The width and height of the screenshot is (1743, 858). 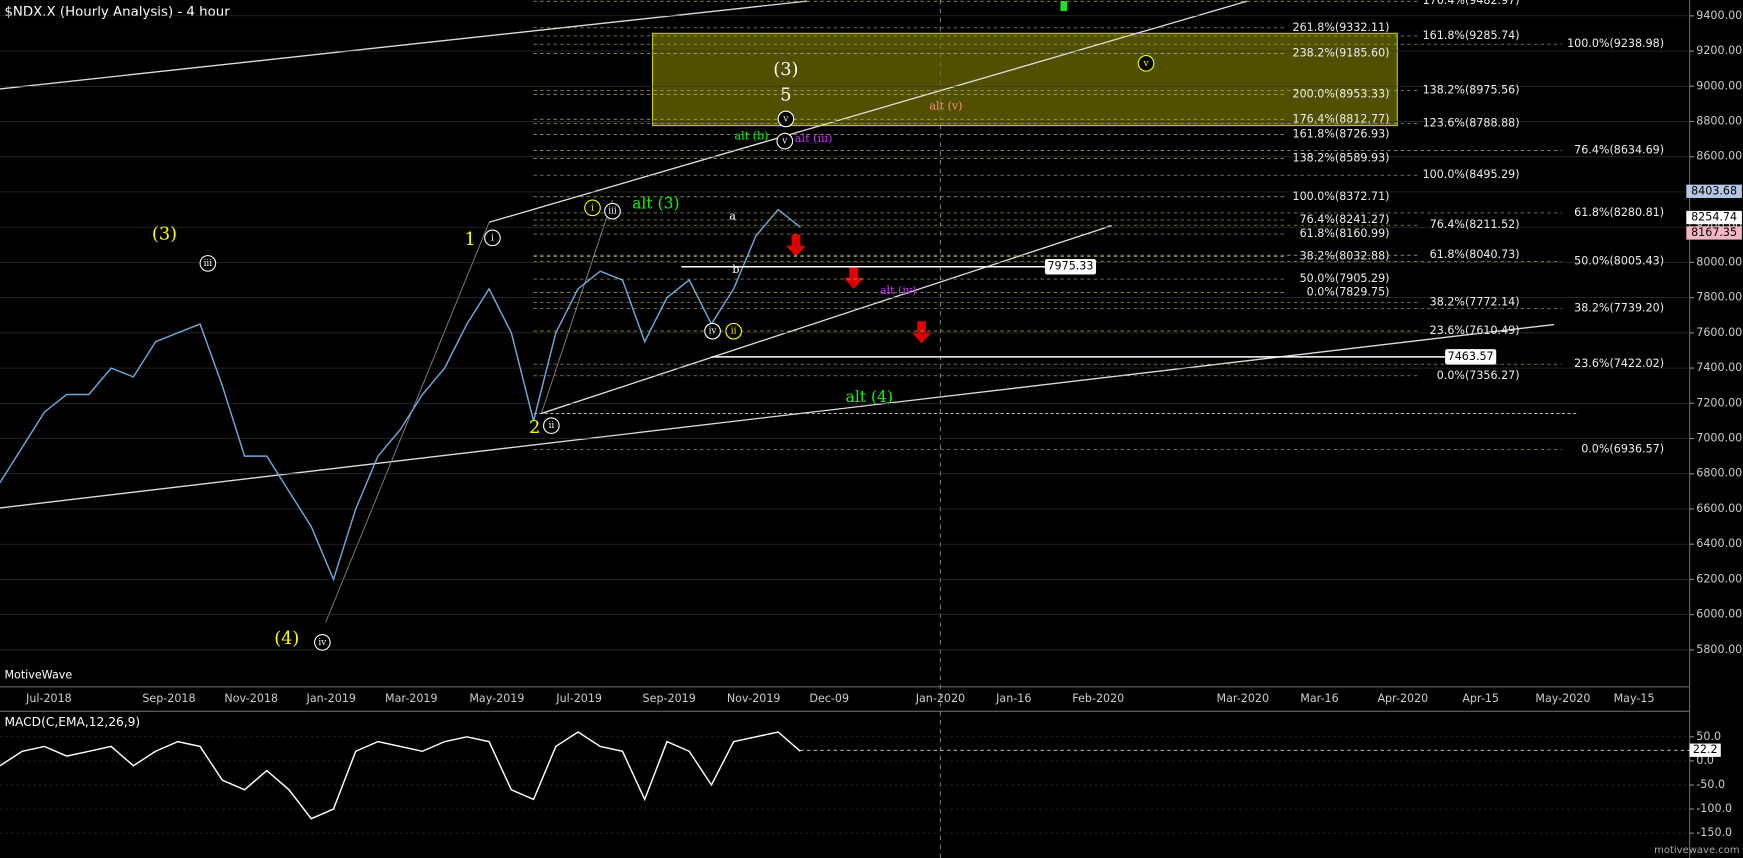 I want to click on fib-label: 23.6%(7422.02), so click(x=1619, y=363).